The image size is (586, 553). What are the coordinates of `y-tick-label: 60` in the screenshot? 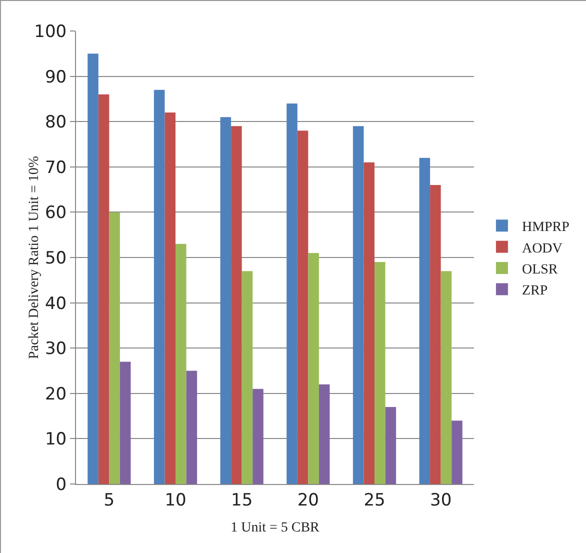 It's located at (55, 213).